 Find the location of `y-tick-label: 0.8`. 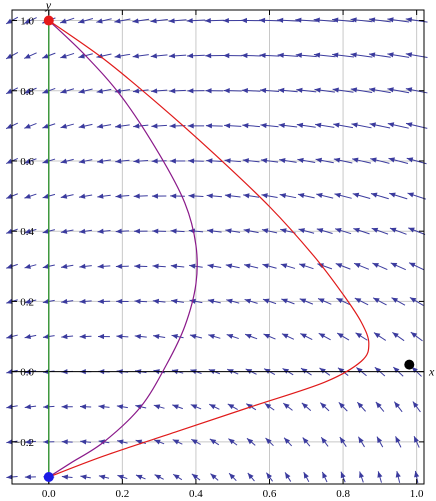

y-tick-label: 0.8 is located at coordinates (27, 92).